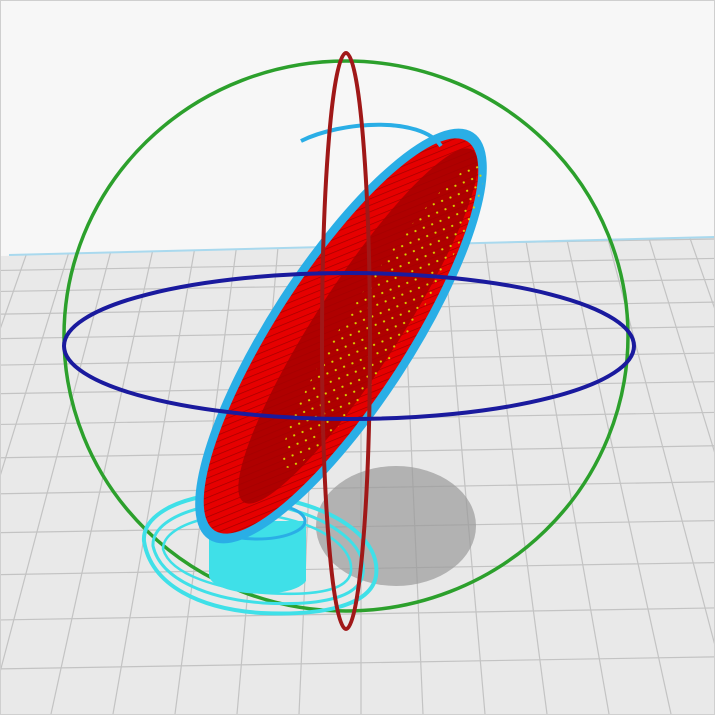  What do you see at coordinates (396, 526) in the screenshot?
I see `model-shadow` at bounding box center [396, 526].